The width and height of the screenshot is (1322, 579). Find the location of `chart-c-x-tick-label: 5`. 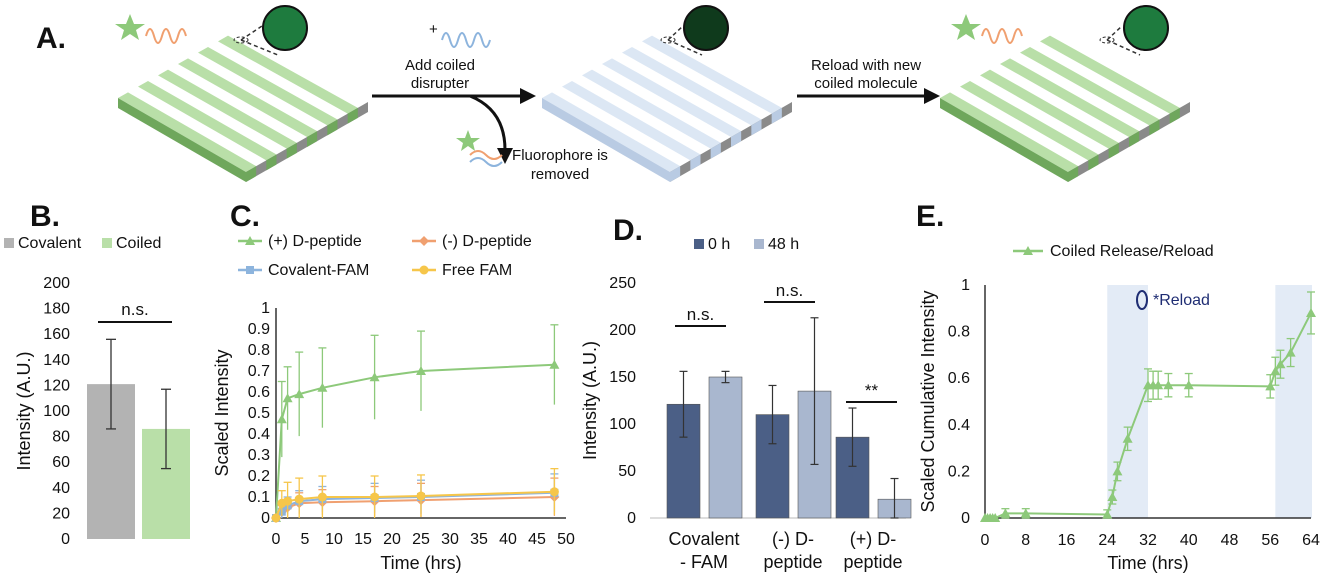

chart-c-x-tick-label: 5 is located at coordinates (305, 539).